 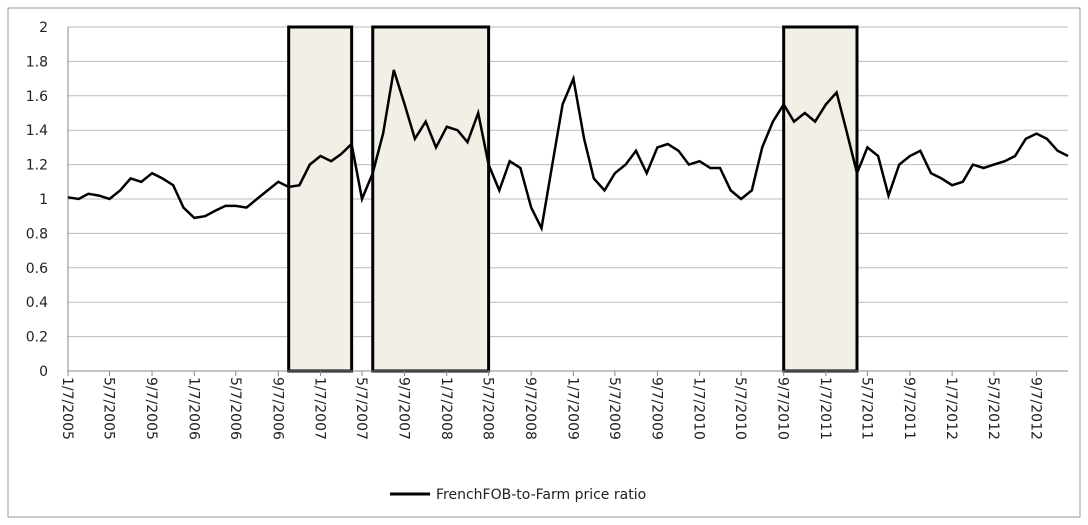 What do you see at coordinates (193, 408) in the screenshot?
I see `x-tick-label: 1/7/2006` at bounding box center [193, 408].